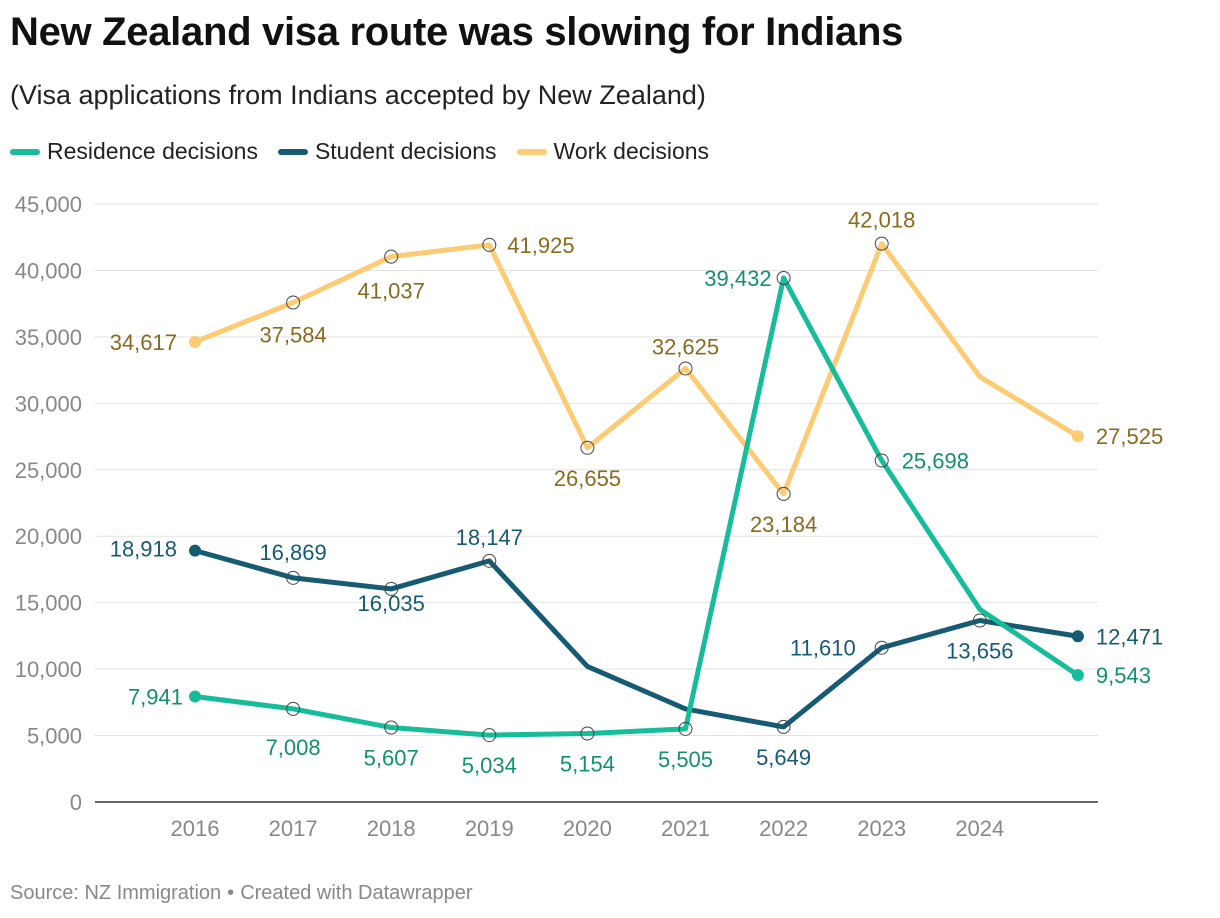 The height and width of the screenshot is (918, 1220). Describe the element at coordinates (1123, 675) in the screenshot. I see `data-label: 9,543` at that location.